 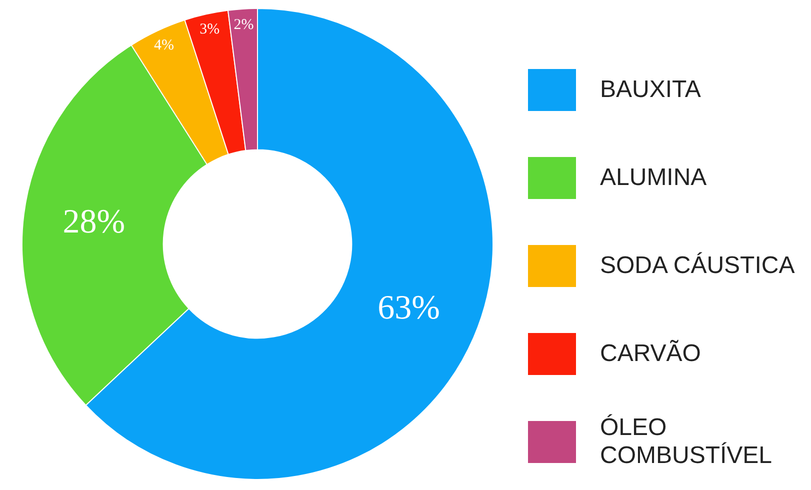 I want to click on legend-label: SODA CÁUSTICA, so click(x=698, y=266).